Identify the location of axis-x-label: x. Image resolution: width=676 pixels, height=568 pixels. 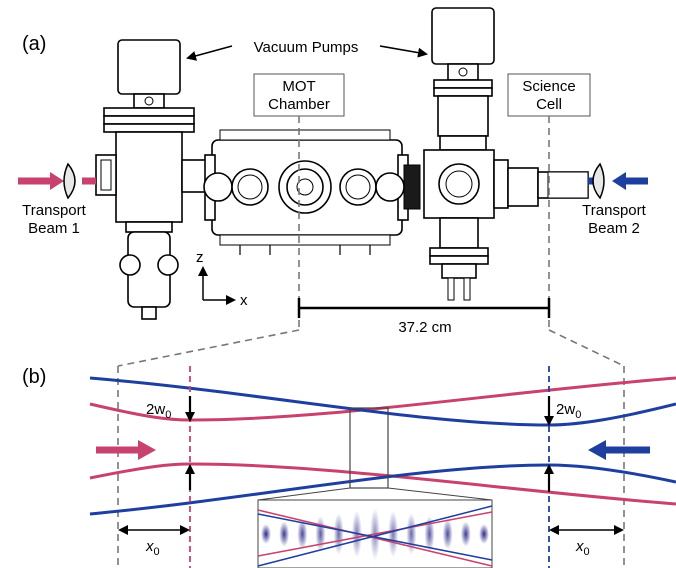
(244, 300).